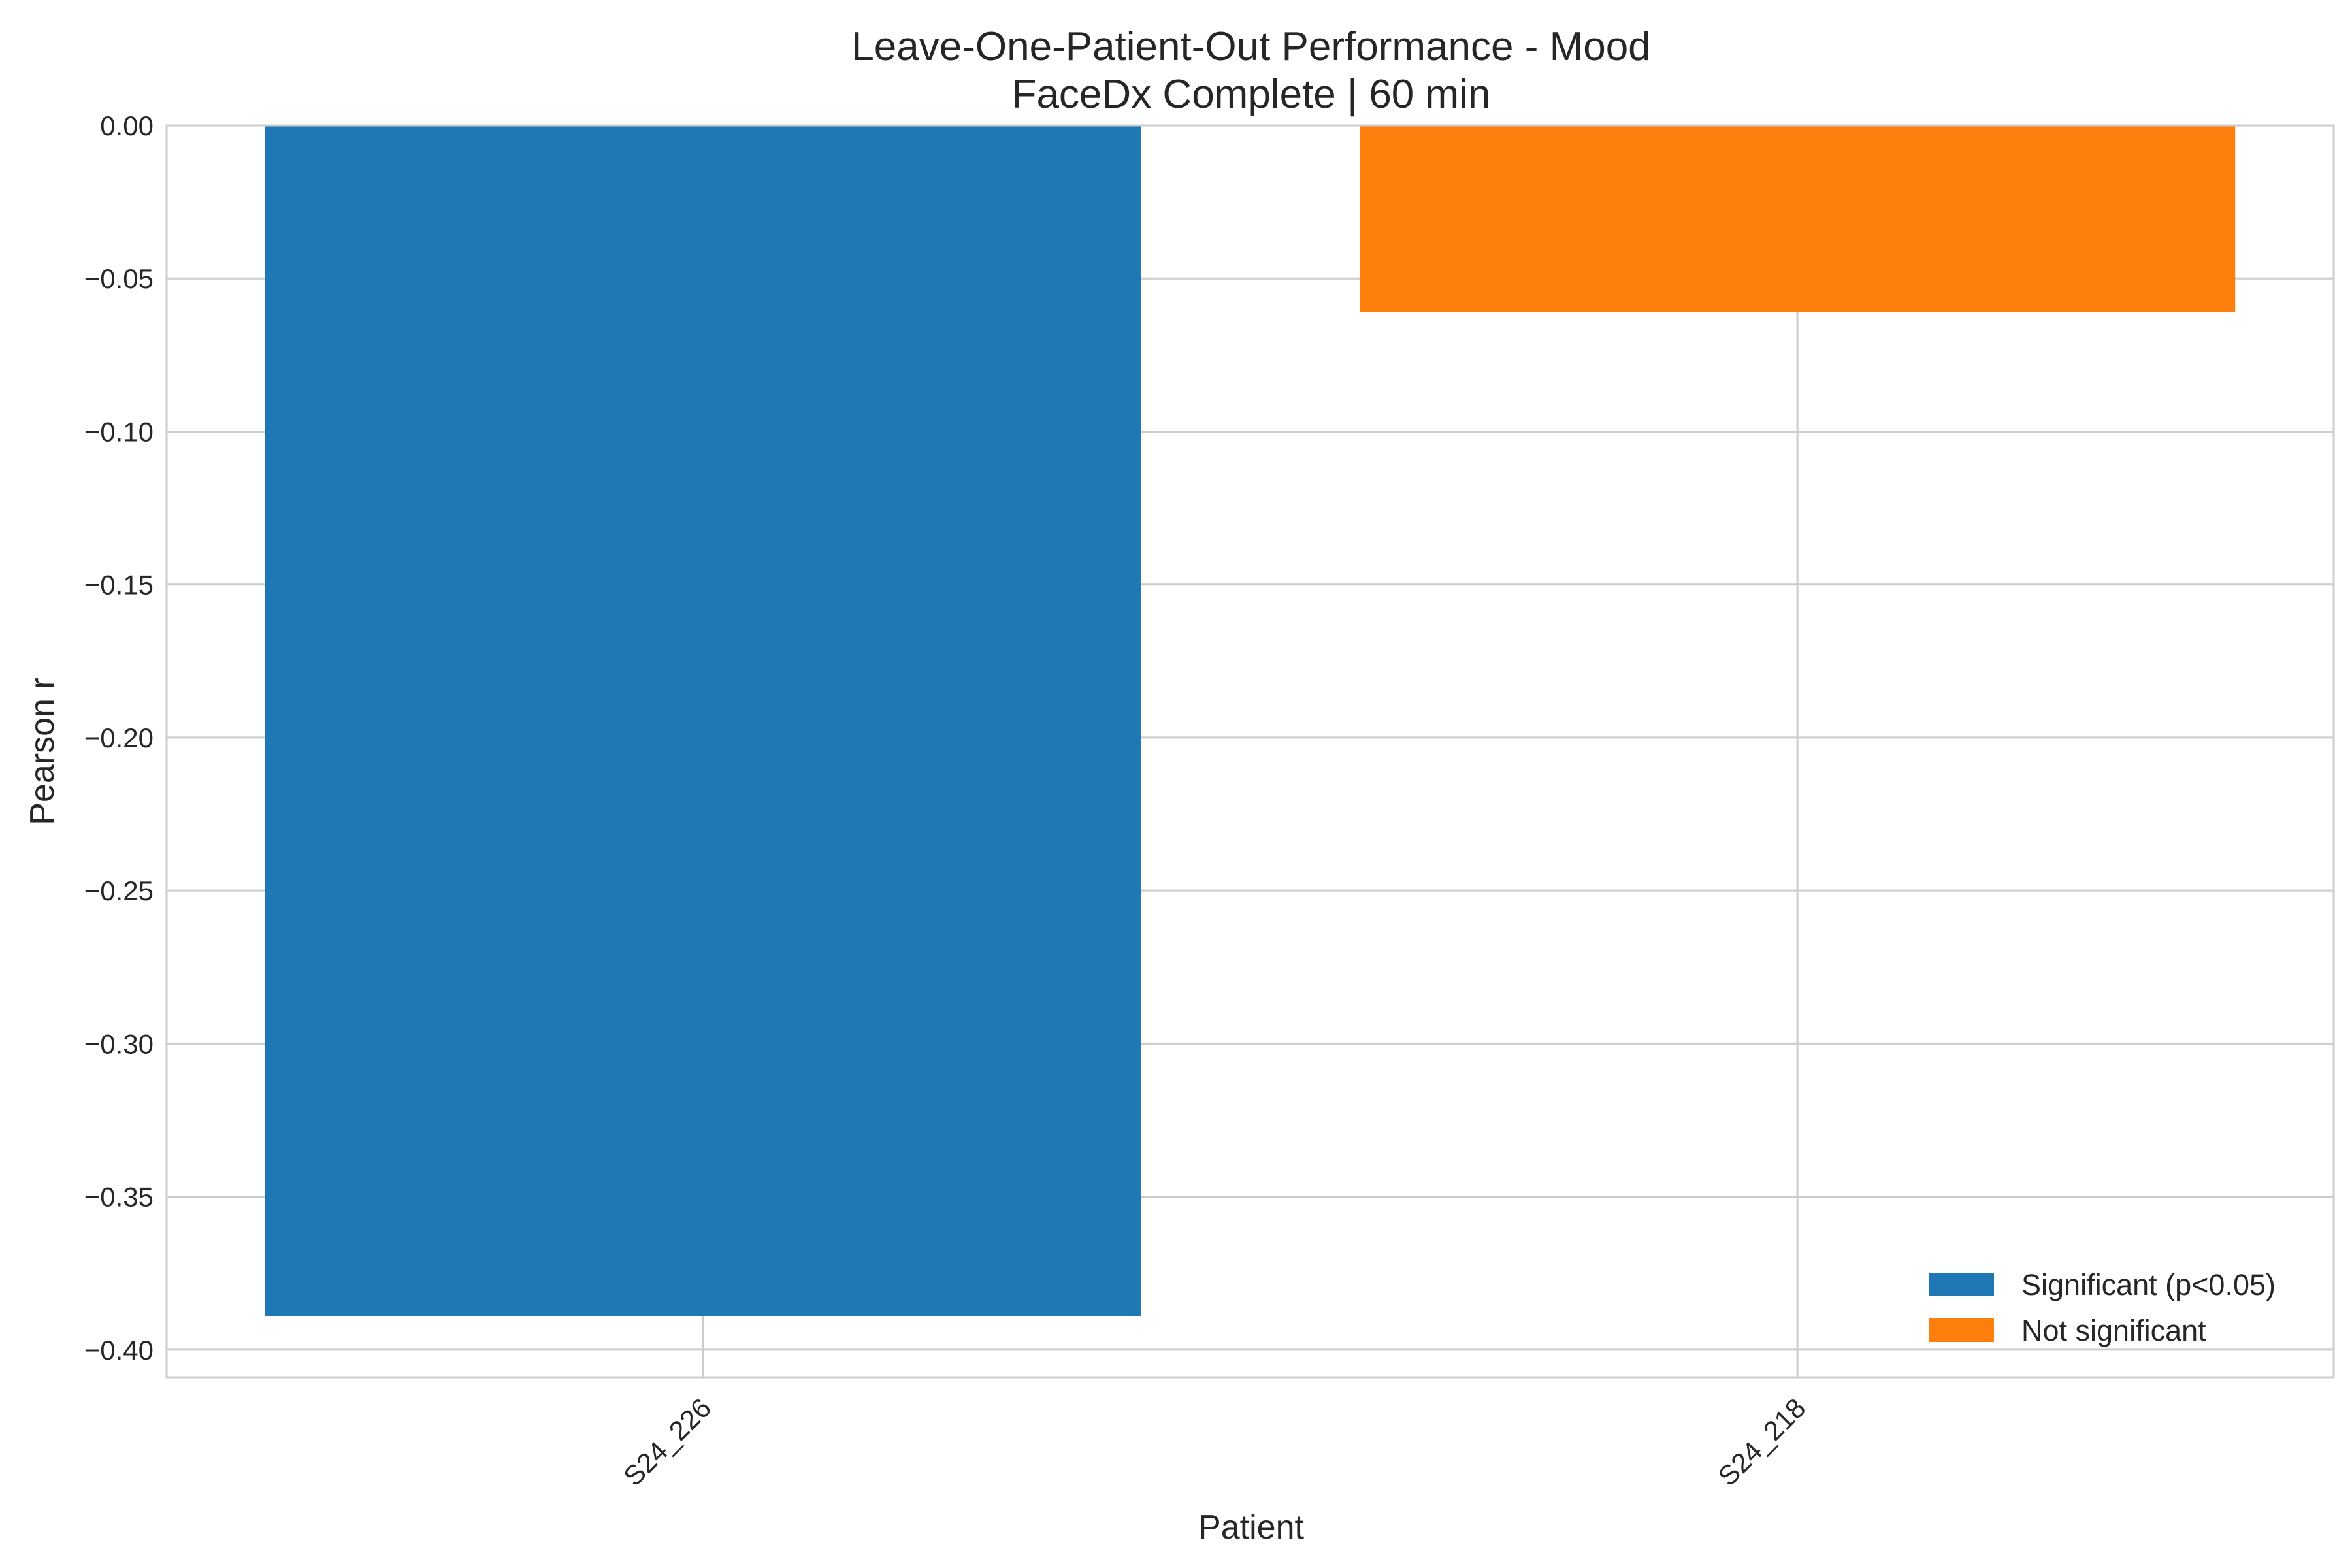 The width and height of the screenshot is (2352, 1568). I want to click on y-tick-label: −0.15, so click(119, 585).